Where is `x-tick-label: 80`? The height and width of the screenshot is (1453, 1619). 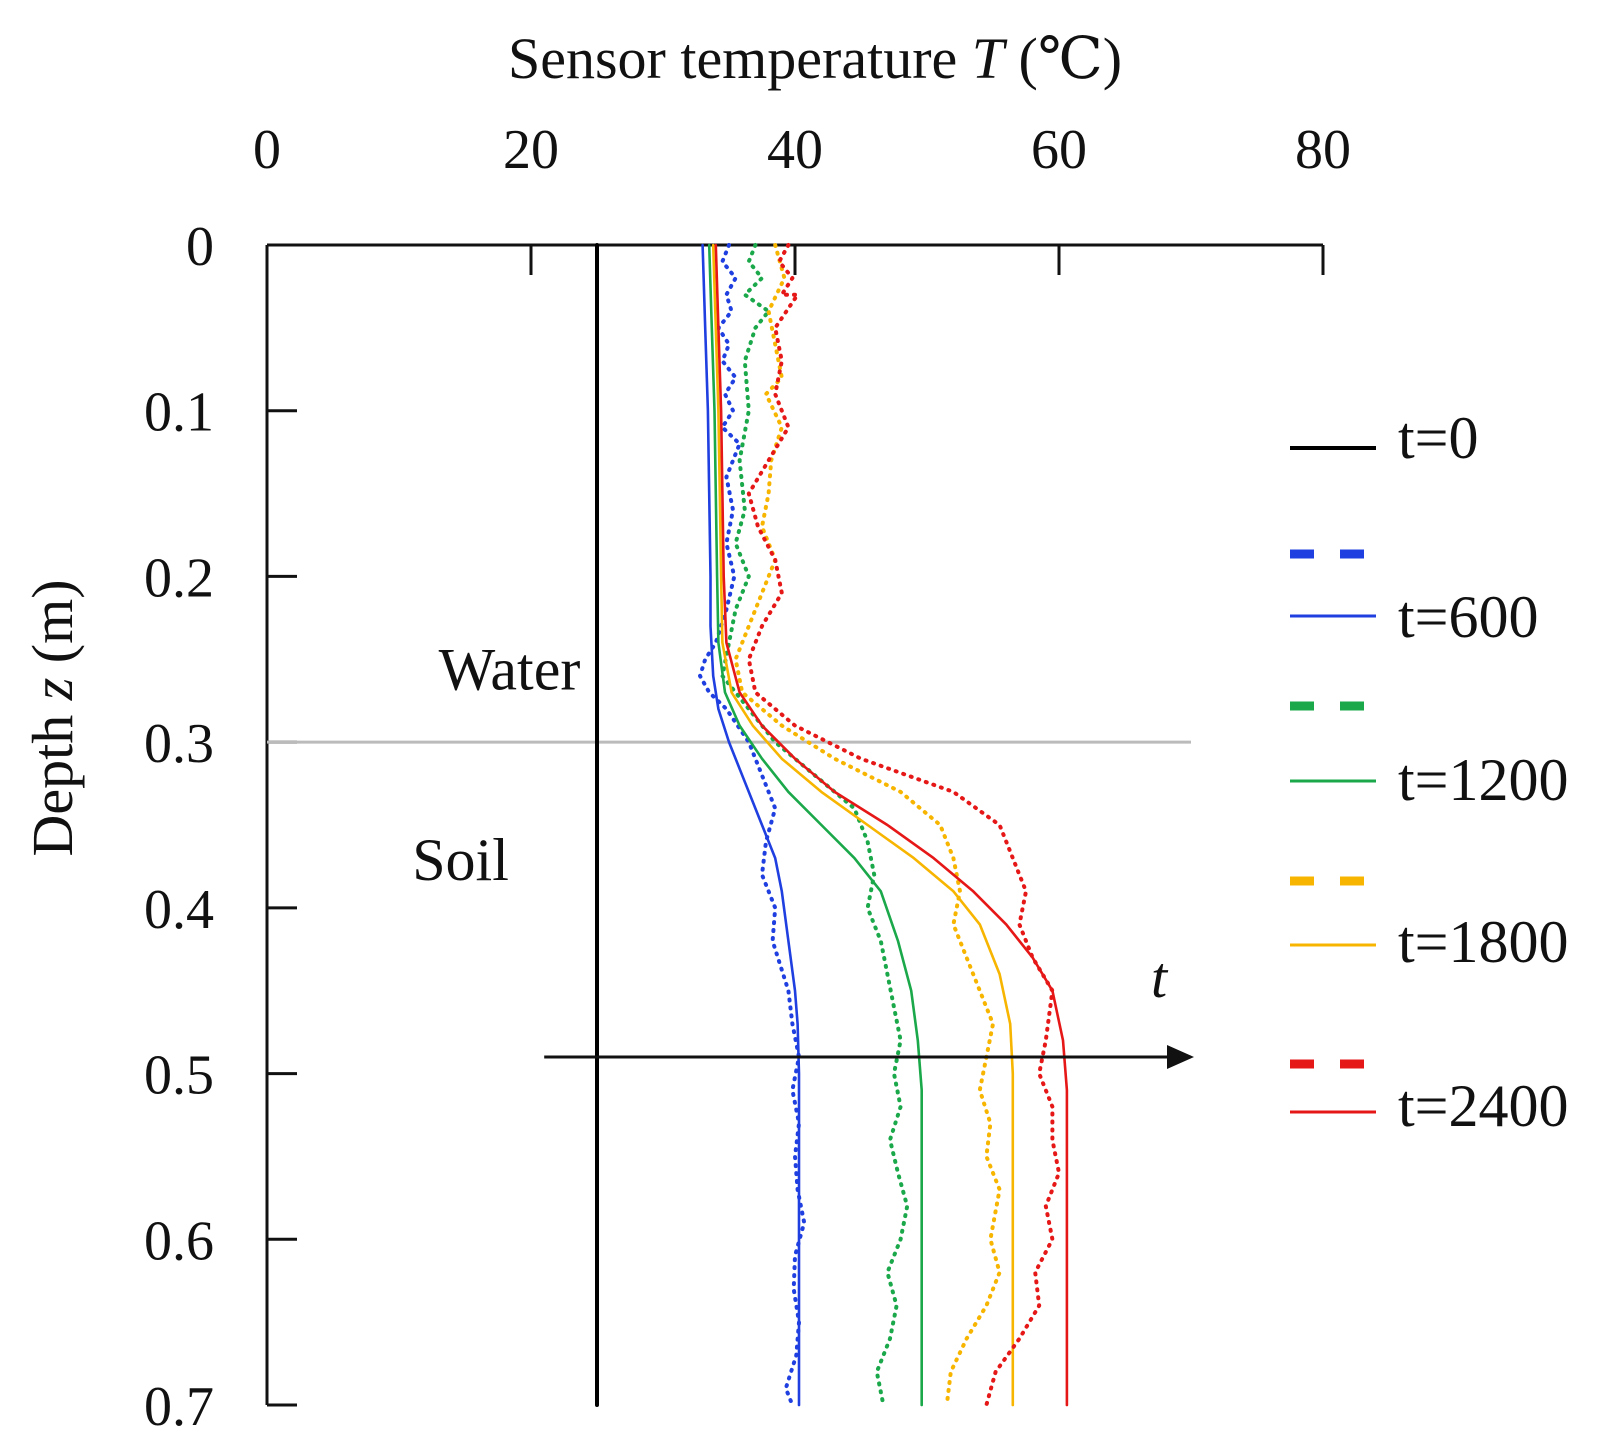 x-tick-label: 80 is located at coordinates (1323, 150).